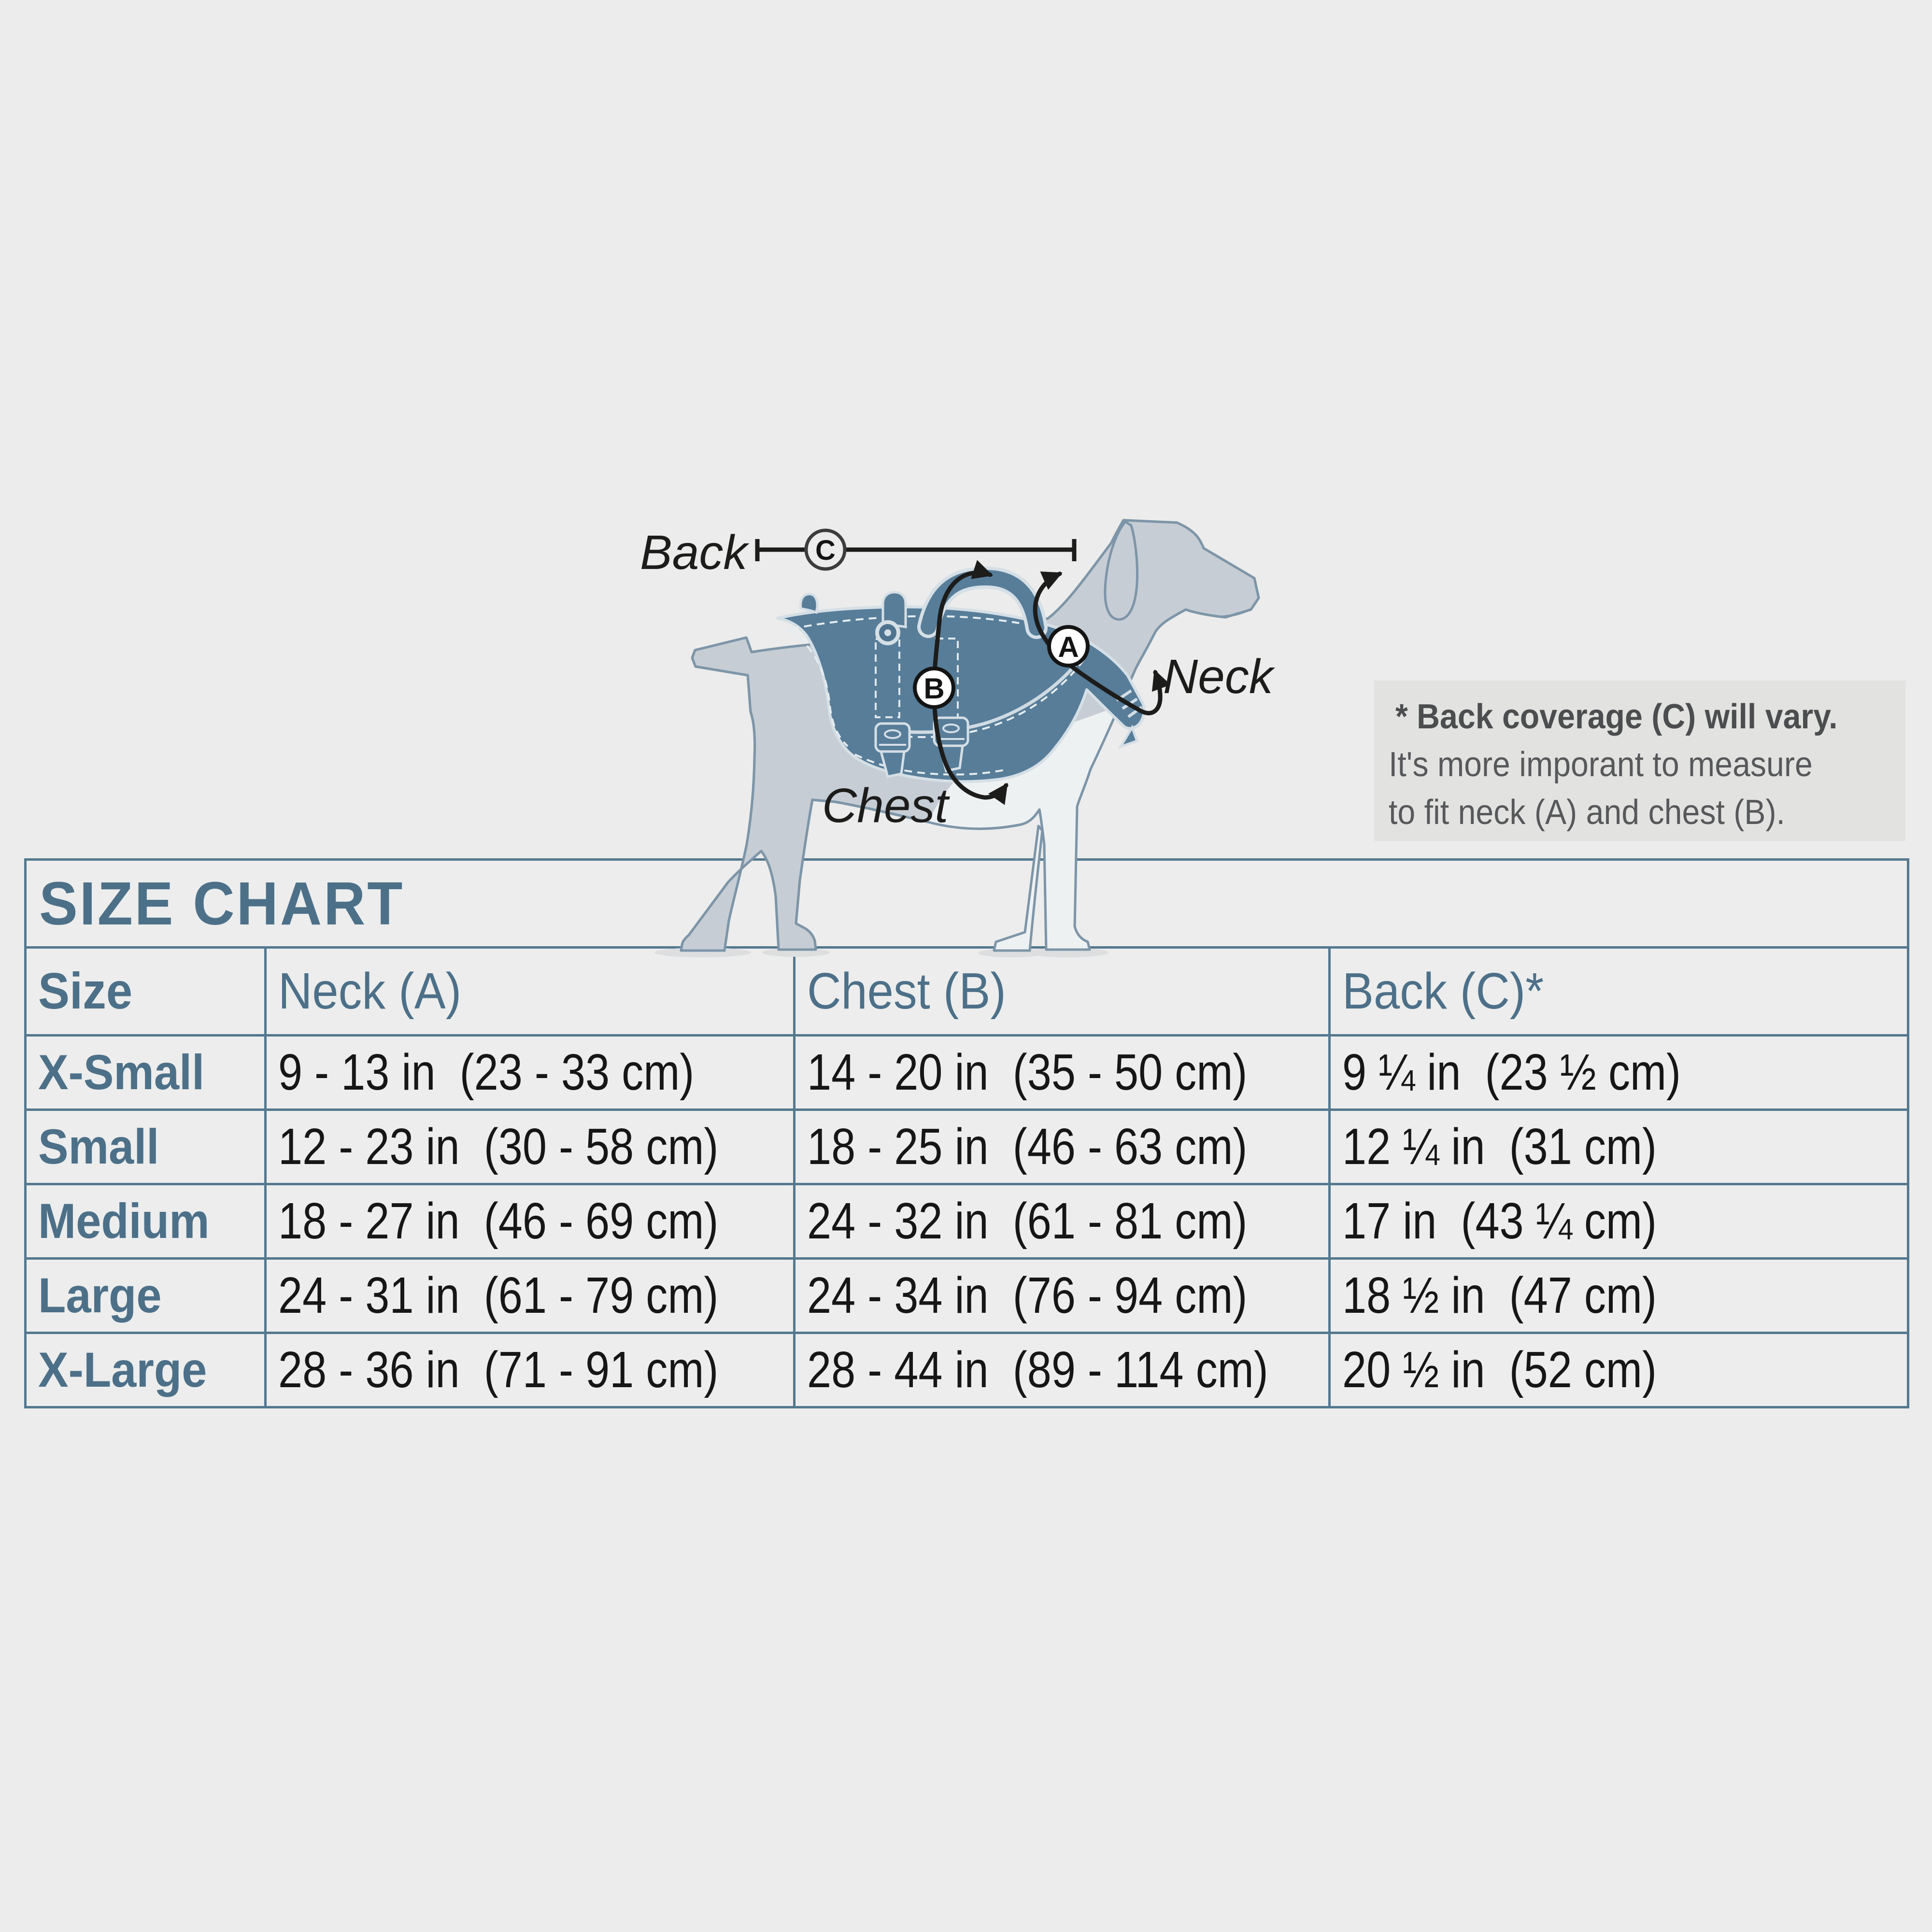 This screenshot has height=1932, width=1932. Describe the element at coordinates (1060, 1296) in the screenshot. I see `chest-value-cell: 24 - 34 in (76 - 94 cm)` at that location.